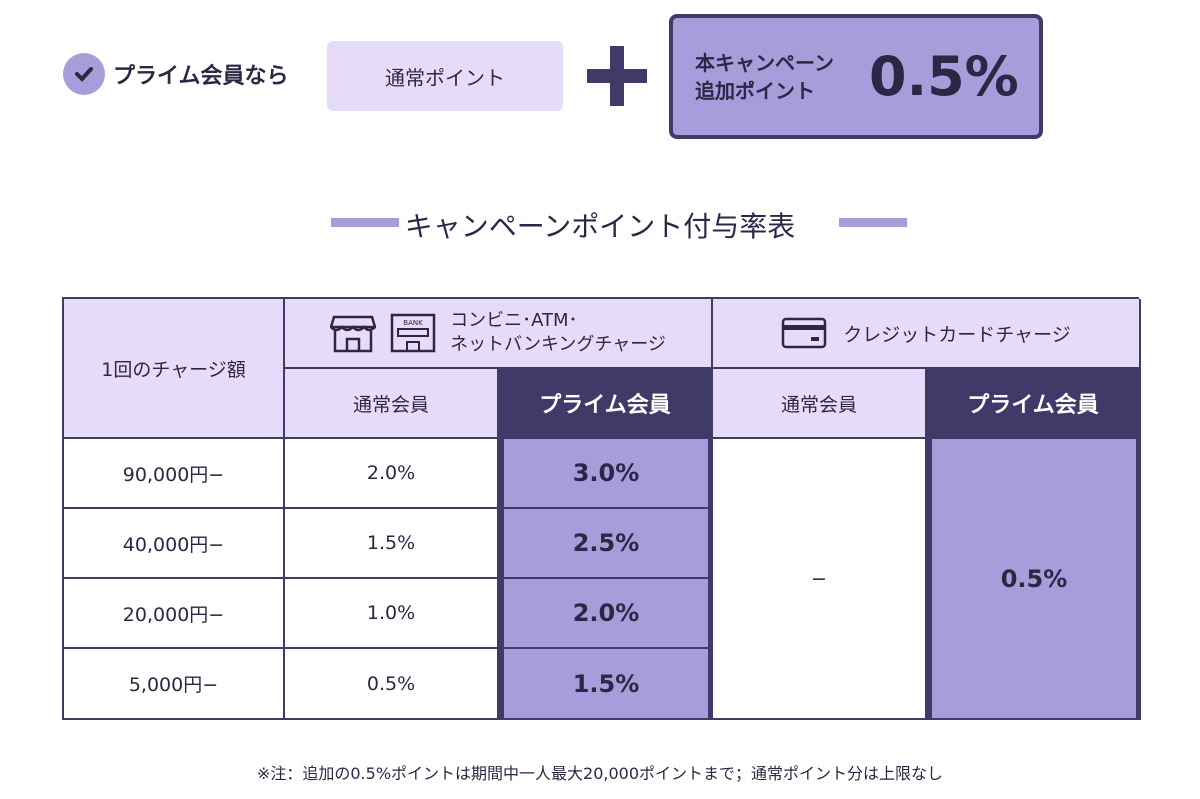  What do you see at coordinates (755, 90) in the screenshot?
I see `campaign-label-2: 追加ポイント` at bounding box center [755, 90].